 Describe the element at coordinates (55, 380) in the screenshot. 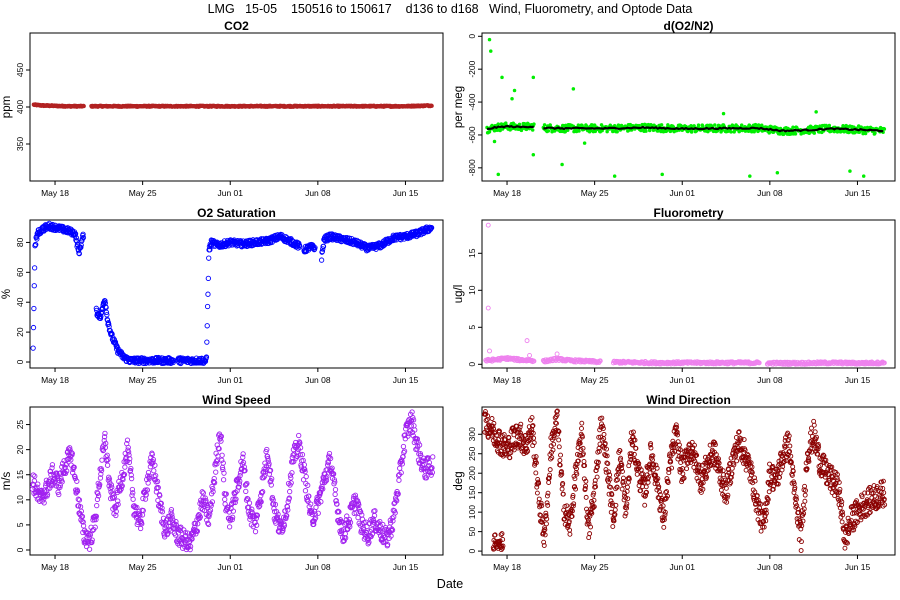

I see `o2sat-xtick-label: May 18` at that location.